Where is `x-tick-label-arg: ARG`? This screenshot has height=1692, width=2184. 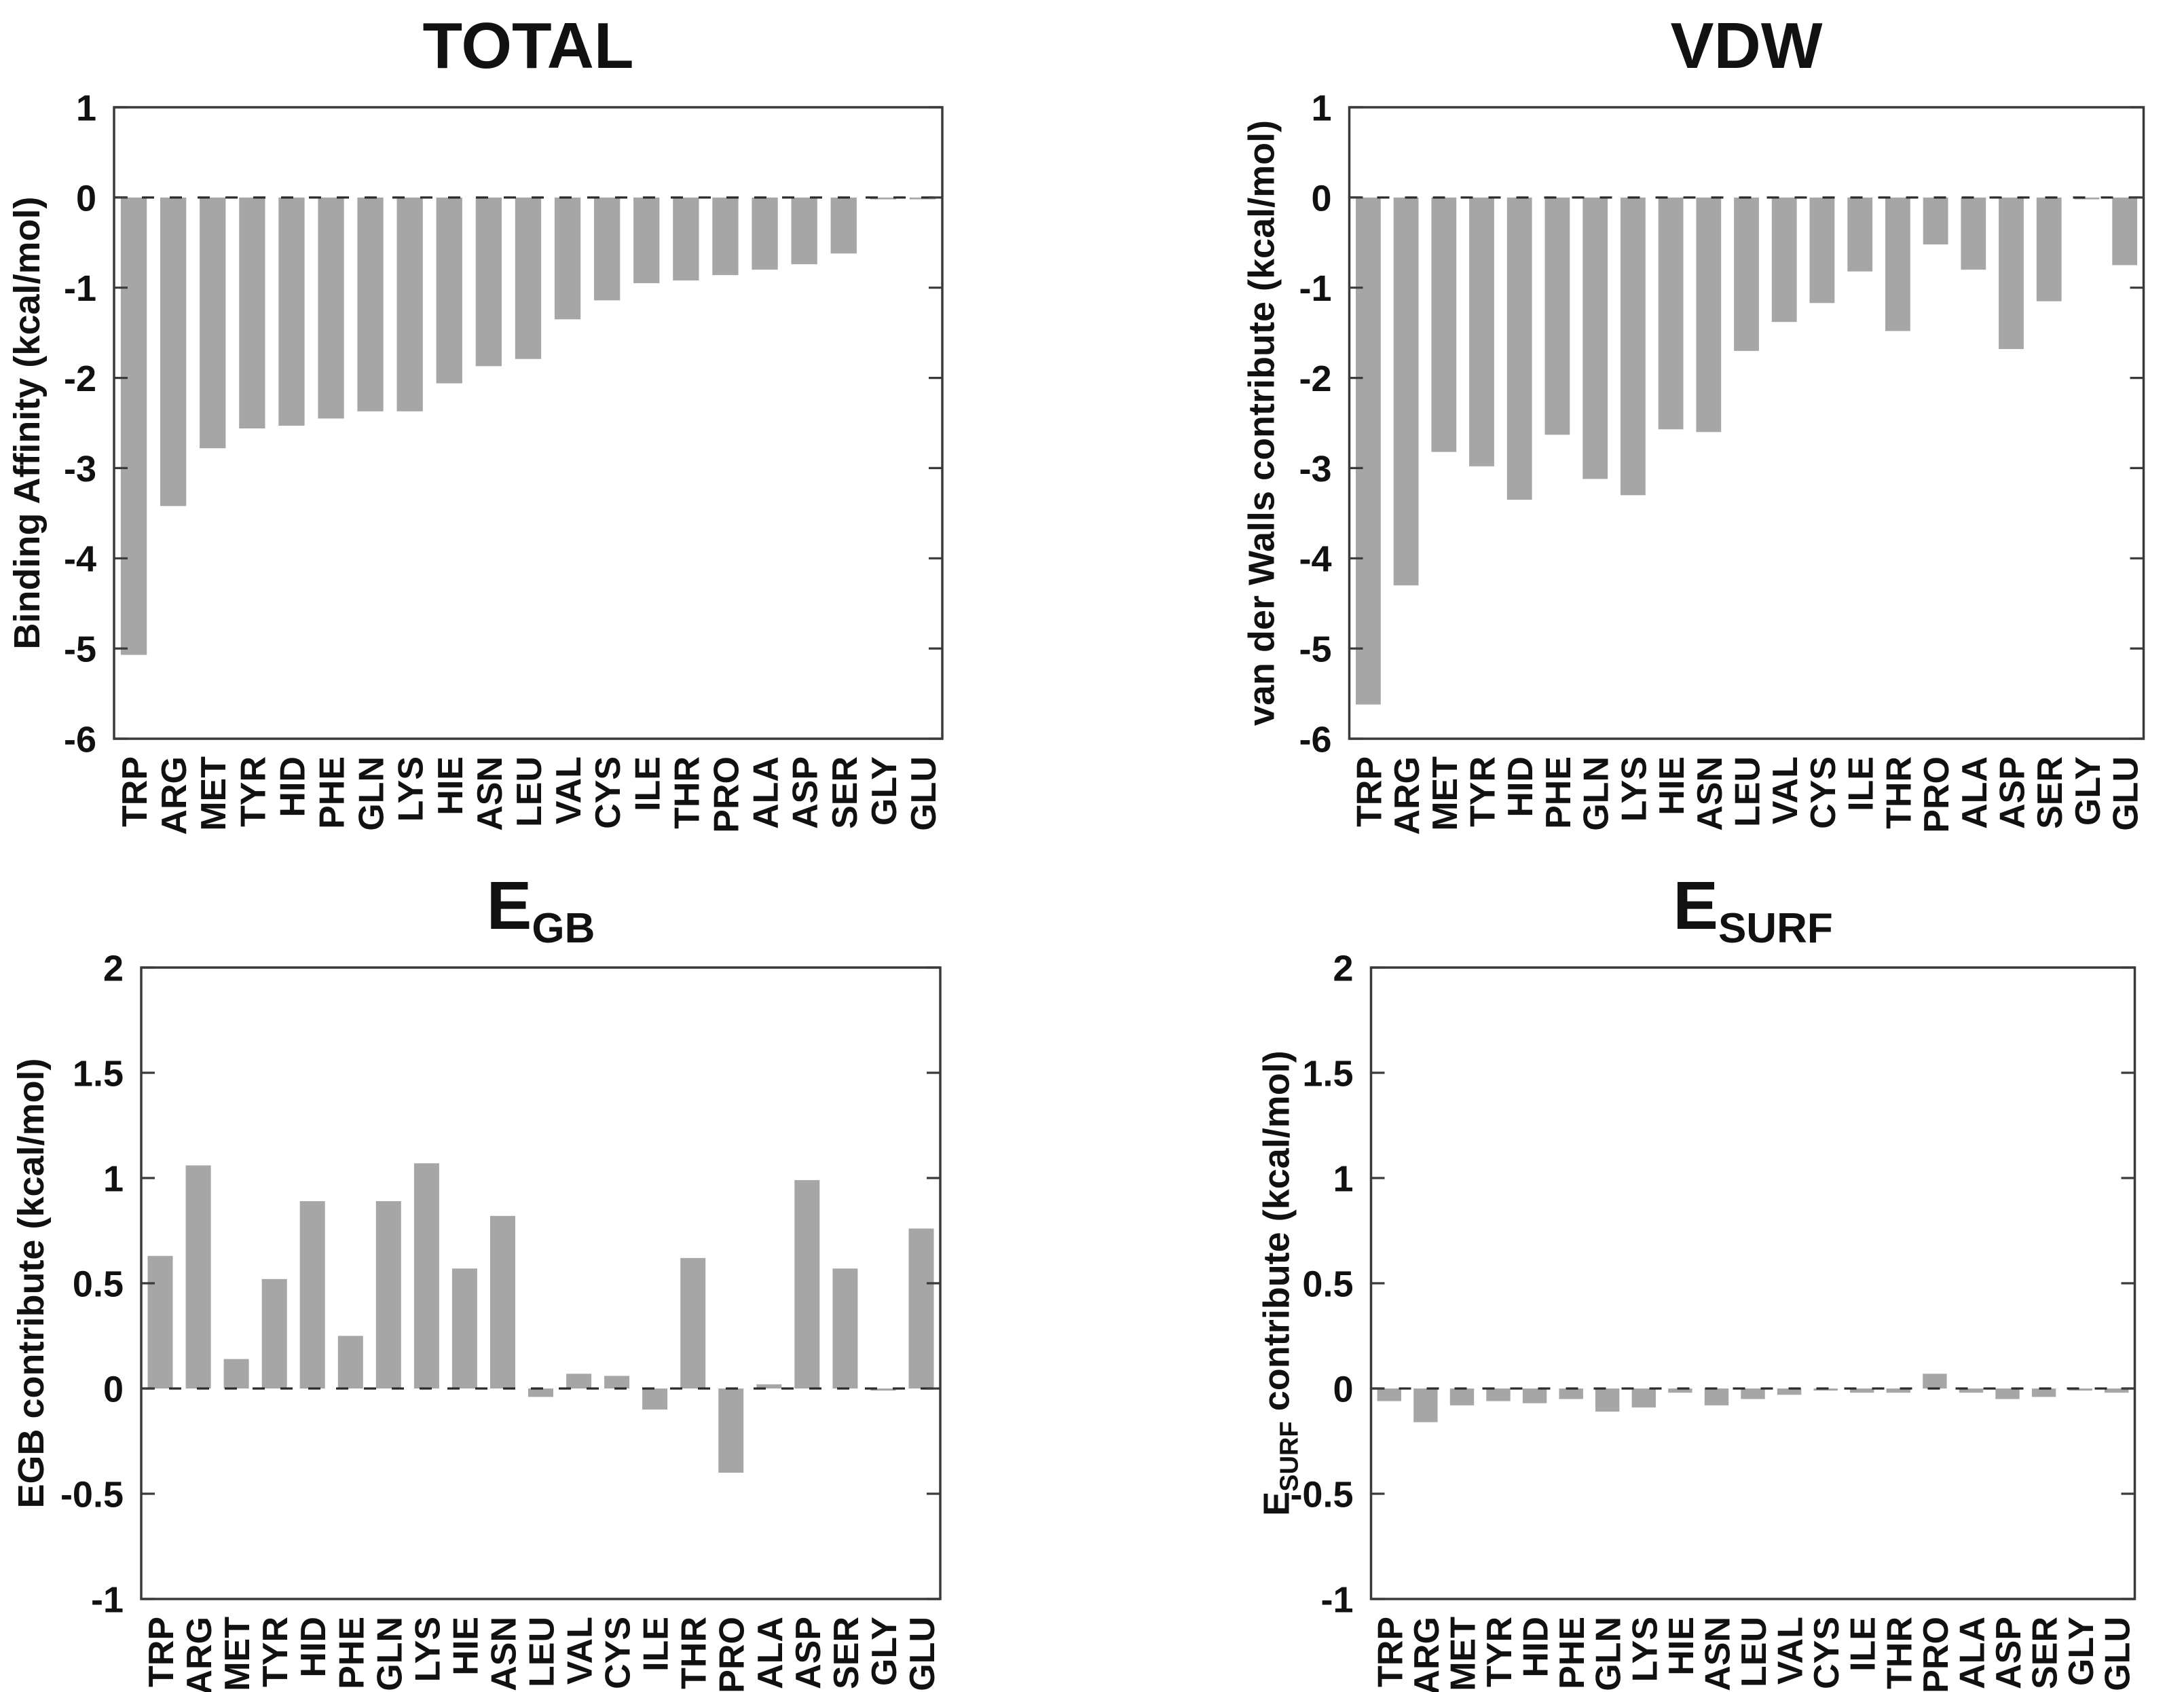 x-tick-label-arg: ARG is located at coordinates (1427, 1654).